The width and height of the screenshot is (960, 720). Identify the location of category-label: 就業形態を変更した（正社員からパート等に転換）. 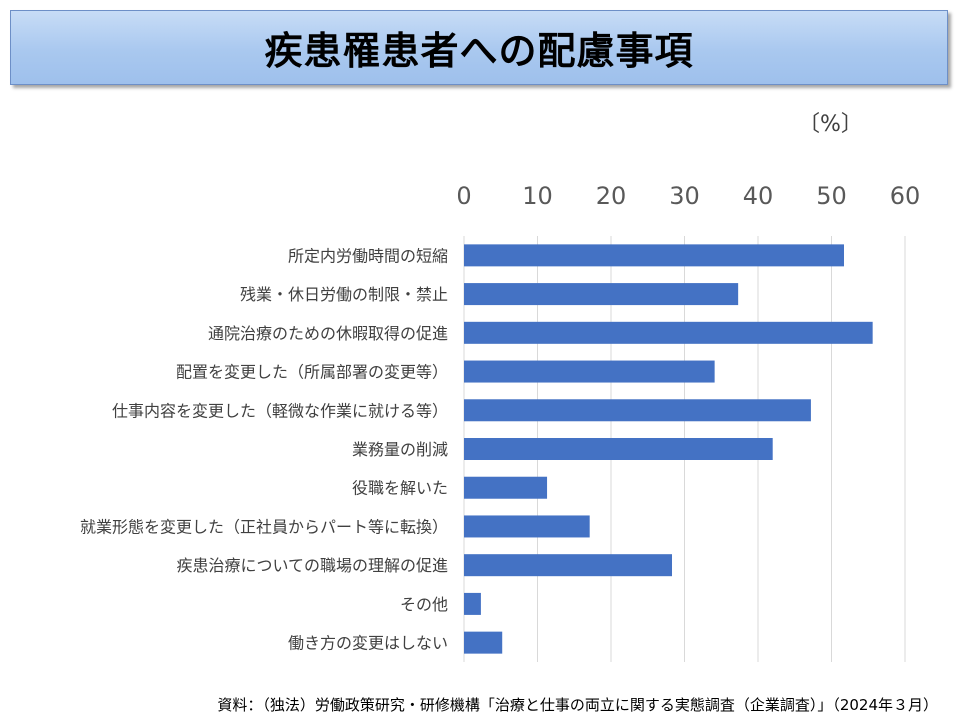
(264, 526).